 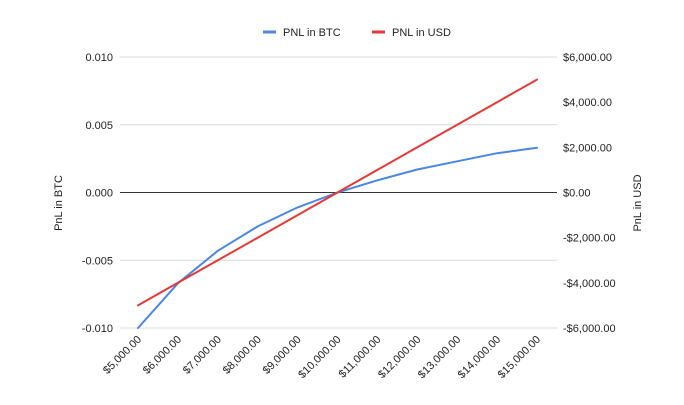 What do you see at coordinates (312, 33) in the screenshot?
I see `legend-label: PNL in BTC` at bounding box center [312, 33].